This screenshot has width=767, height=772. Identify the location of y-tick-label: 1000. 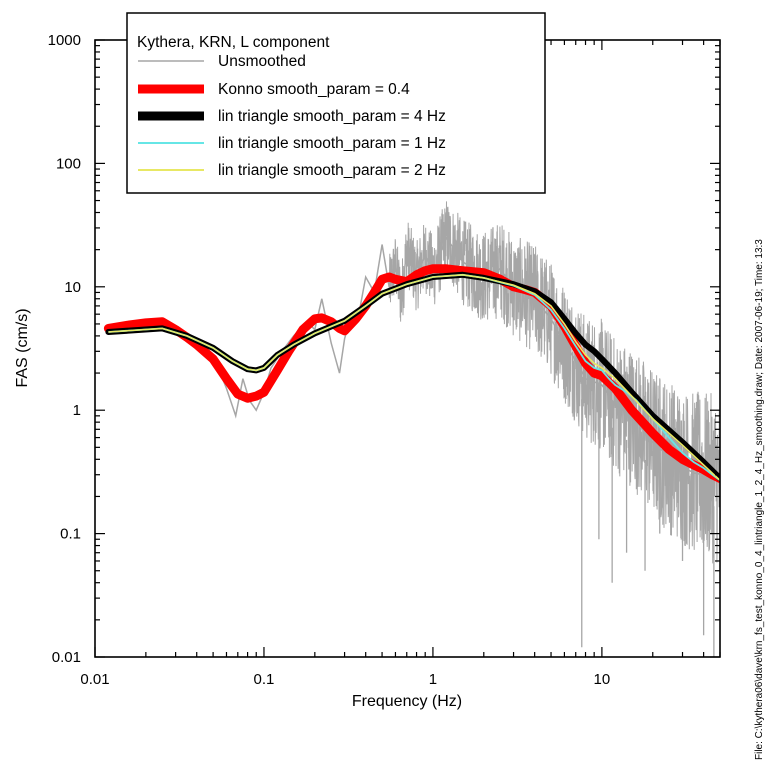
(64, 40).